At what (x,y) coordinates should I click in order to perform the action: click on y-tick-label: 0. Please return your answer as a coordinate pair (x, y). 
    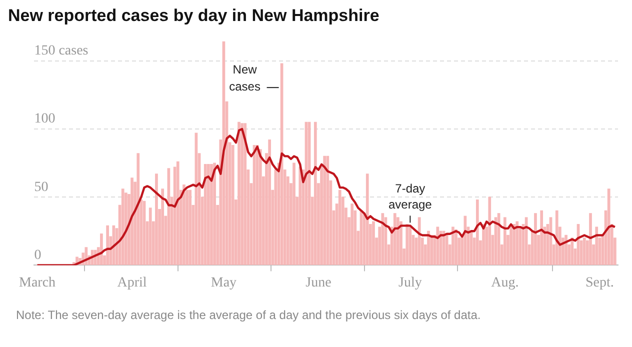
    Looking at the image, I should click on (38, 255).